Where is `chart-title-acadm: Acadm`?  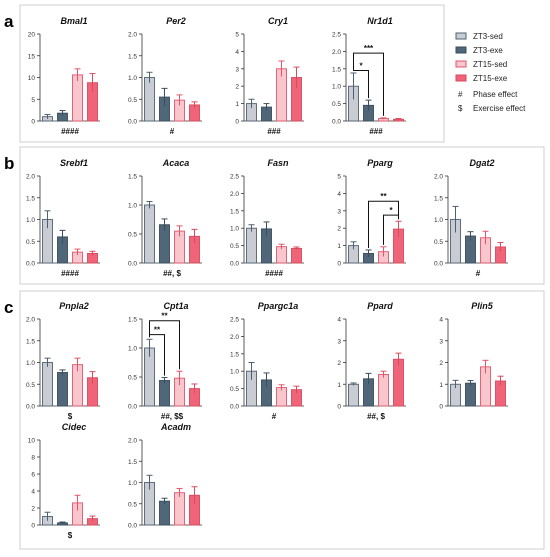
chart-title-acadm: Acadm is located at coordinates (175, 427).